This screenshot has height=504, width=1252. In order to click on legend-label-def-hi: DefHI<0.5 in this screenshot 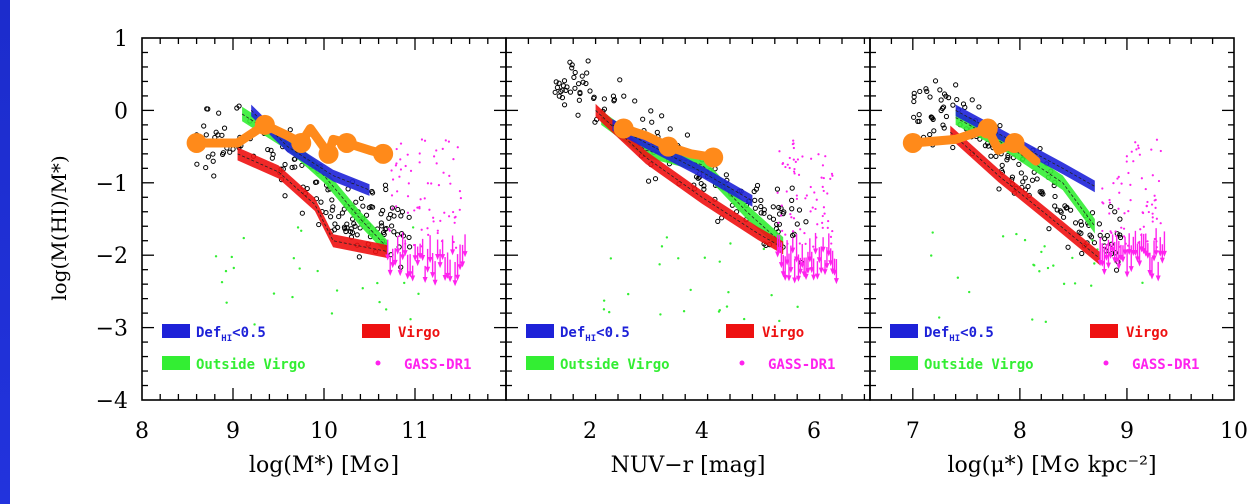, I will do `click(595, 334)`.